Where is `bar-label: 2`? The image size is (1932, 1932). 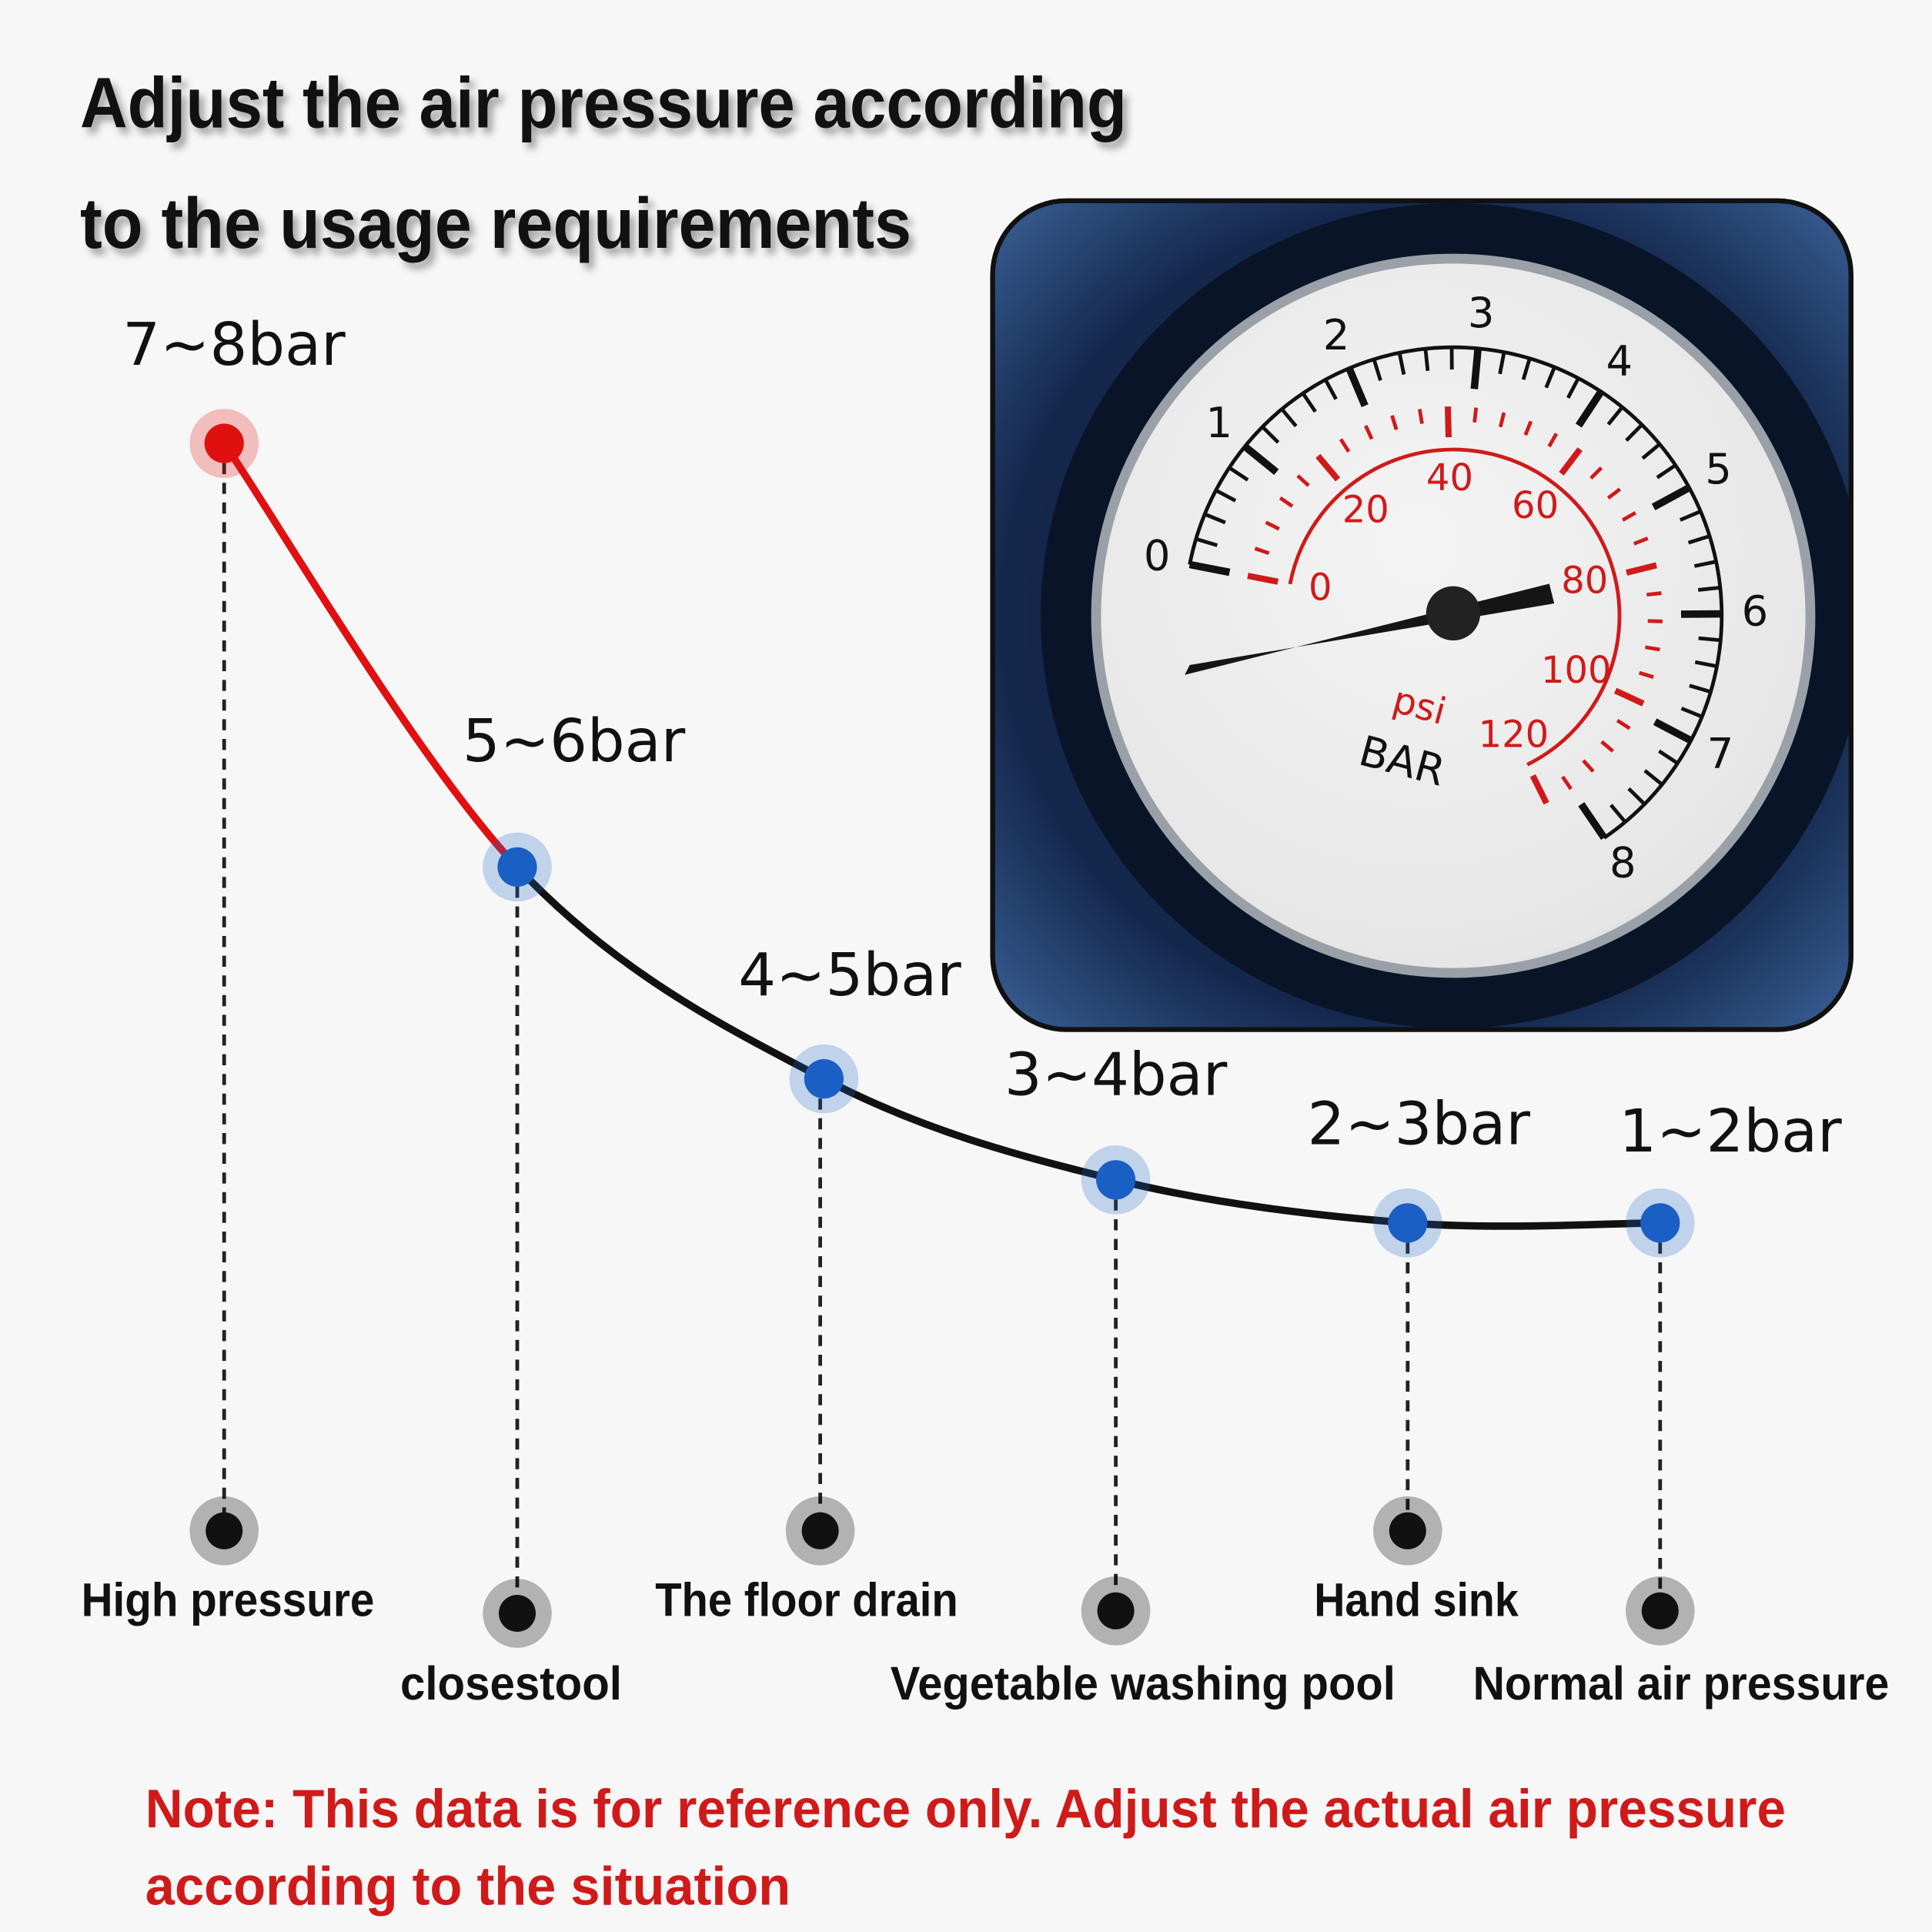 bar-label: 2 is located at coordinates (1336, 335).